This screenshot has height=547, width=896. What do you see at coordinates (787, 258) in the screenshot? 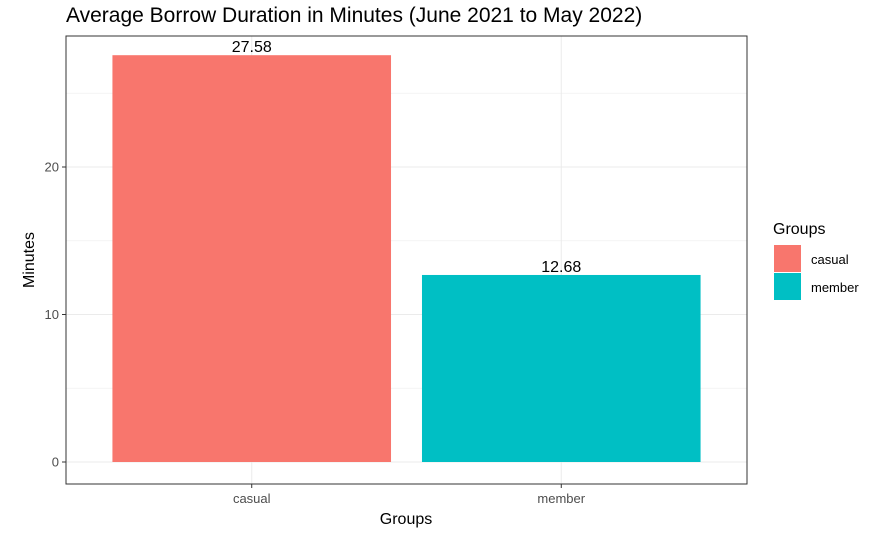
I see `legend-key-casual` at bounding box center [787, 258].